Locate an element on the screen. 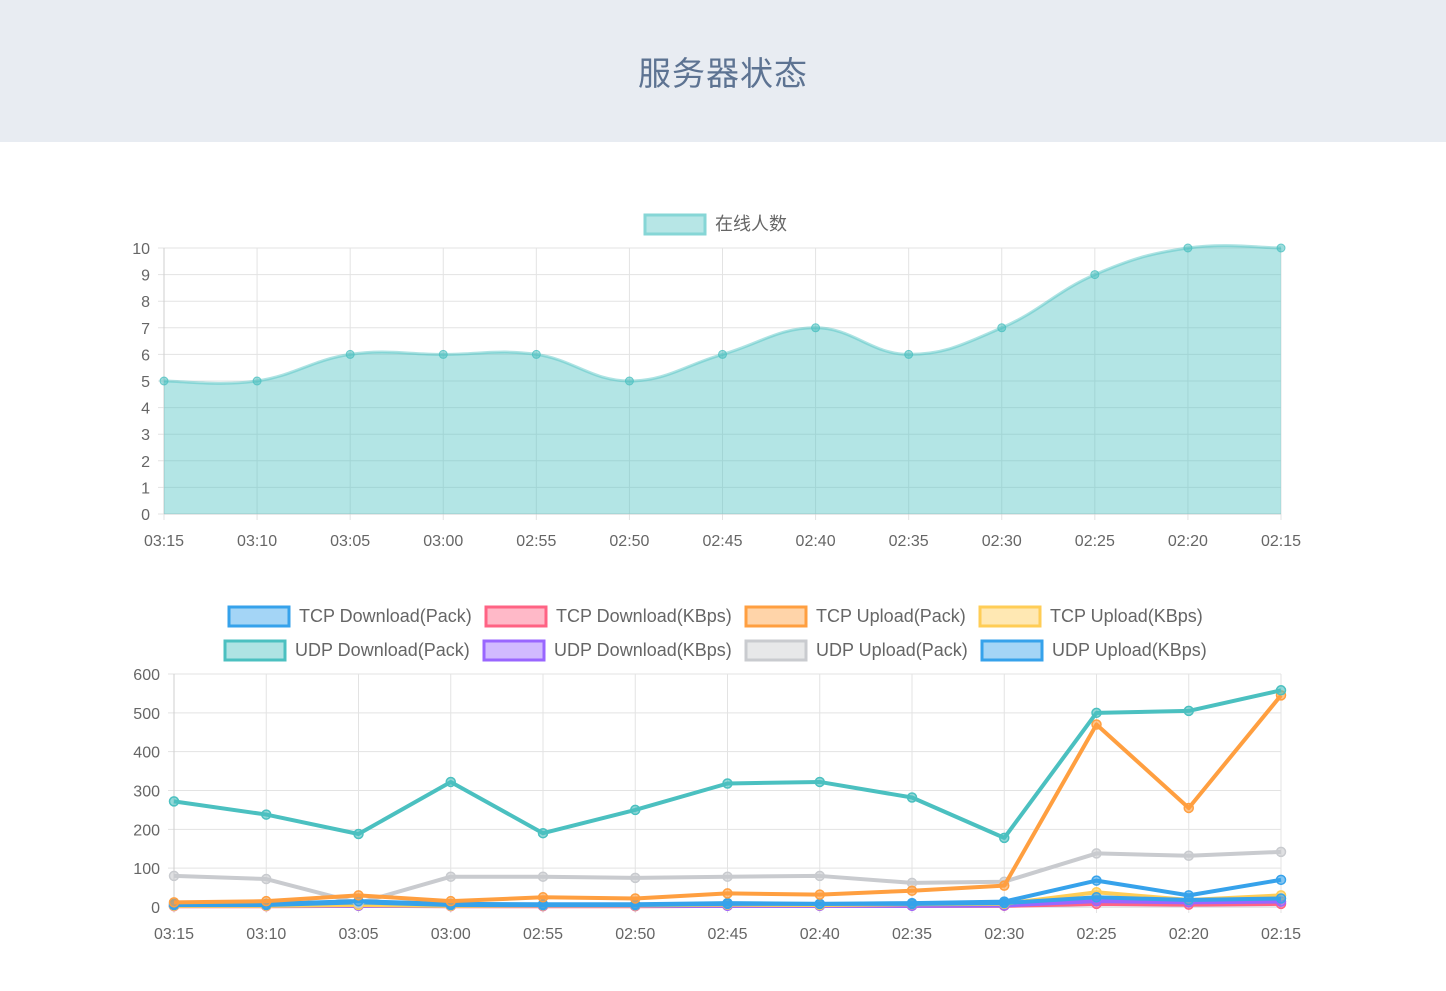 This screenshot has height=991, width=1446. legend-item: UDP Upload(Pack) is located at coordinates (856, 650).